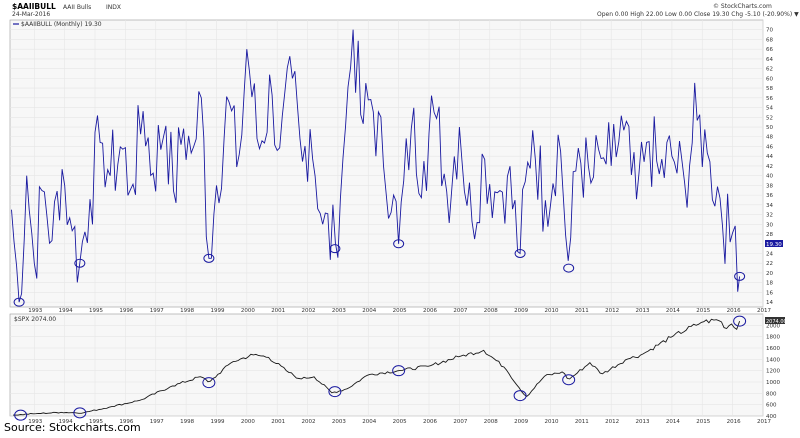 Image resolution: width=800 pixels, height=438 pixels. Describe the element at coordinates (769, 40) in the screenshot. I see `y-tick-label: 68` at that location.